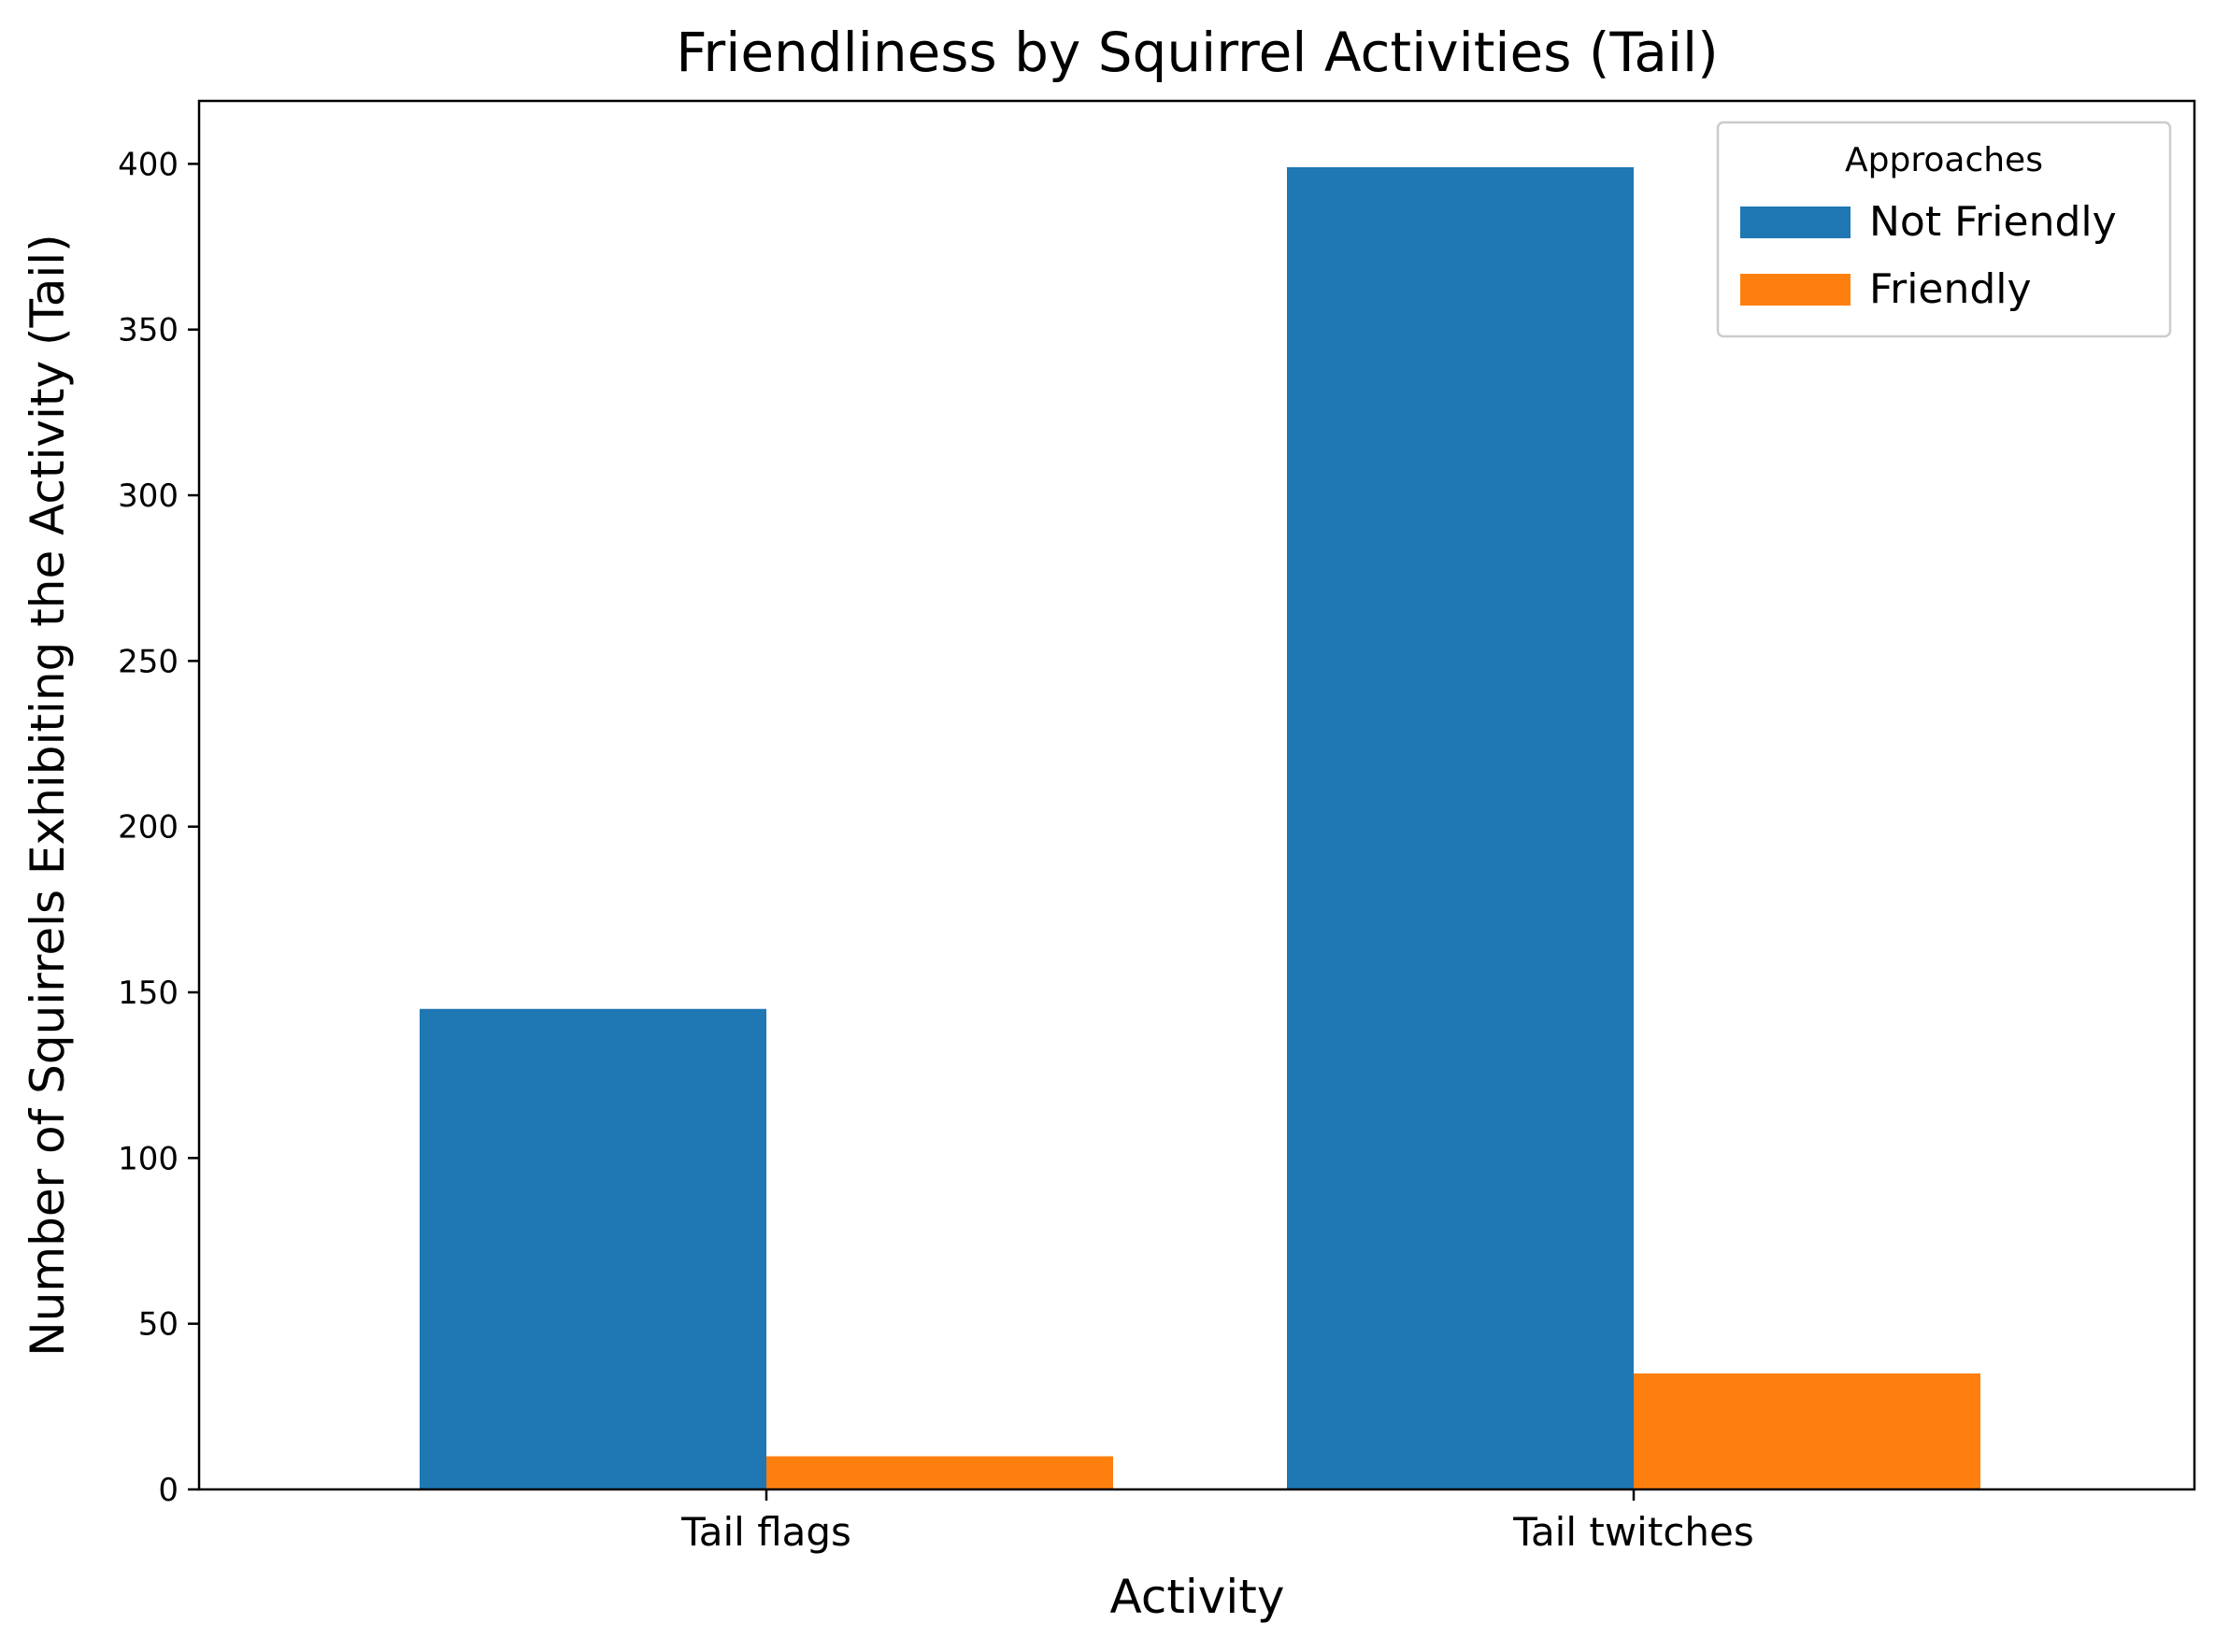  Describe the element at coordinates (1796, 290) in the screenshot. I see `legend-swatch-friendly` at that location.